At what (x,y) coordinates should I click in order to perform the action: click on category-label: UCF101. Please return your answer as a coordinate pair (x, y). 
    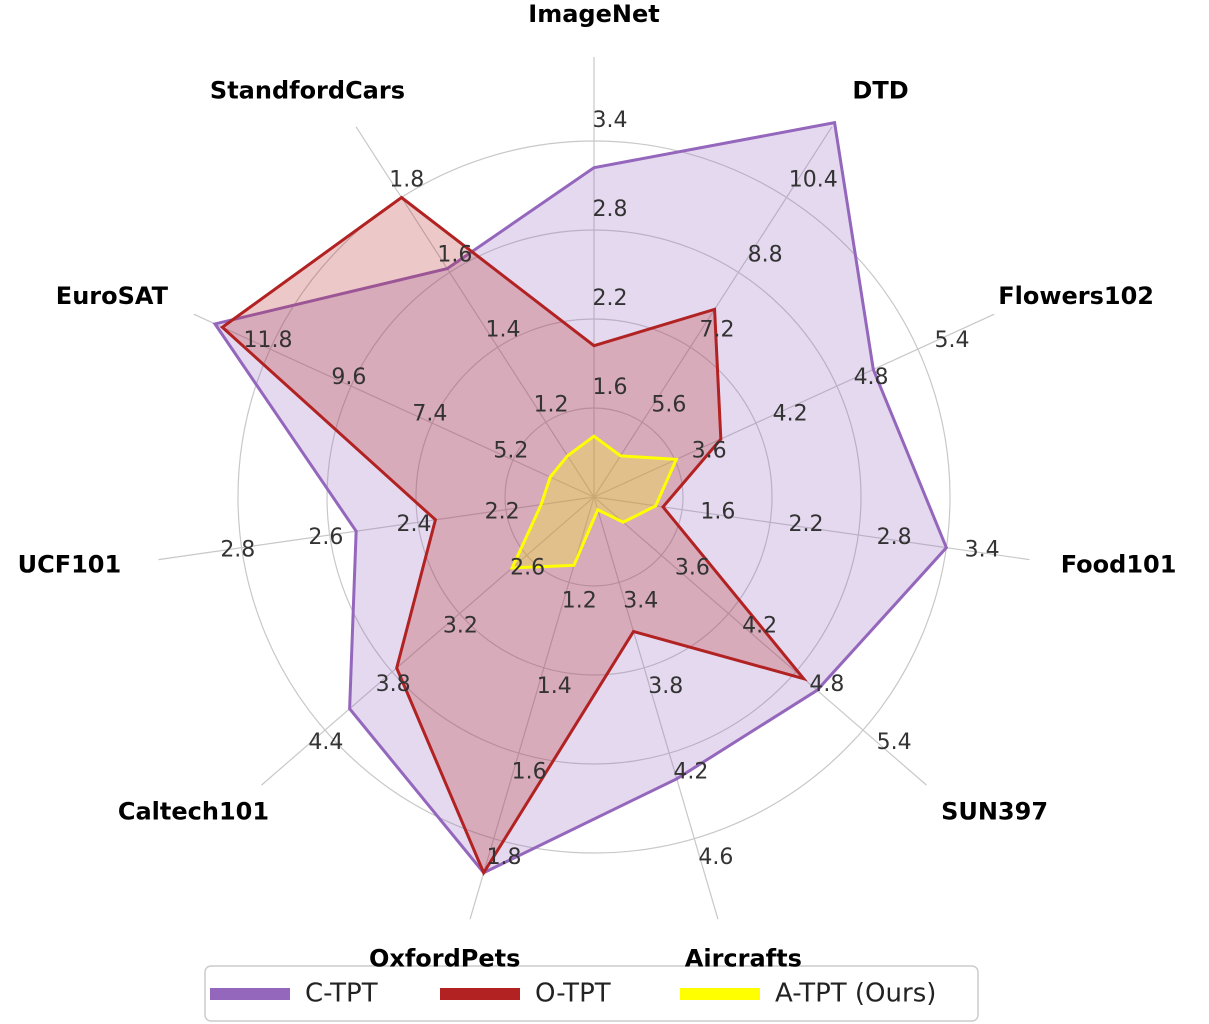
    Looking at the image, I should click on (70, 565).